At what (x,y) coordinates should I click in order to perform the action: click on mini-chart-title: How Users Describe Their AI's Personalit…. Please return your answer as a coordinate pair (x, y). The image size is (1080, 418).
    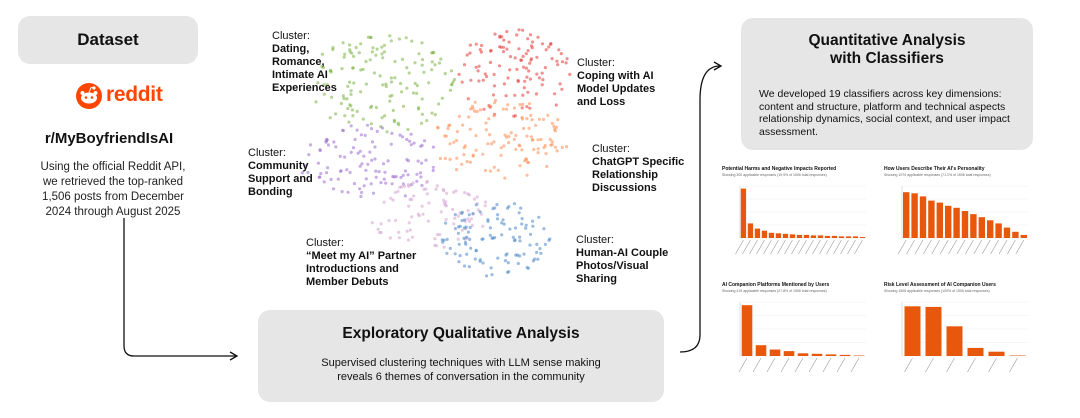
    Looking at the image, I should click on (934, 169).